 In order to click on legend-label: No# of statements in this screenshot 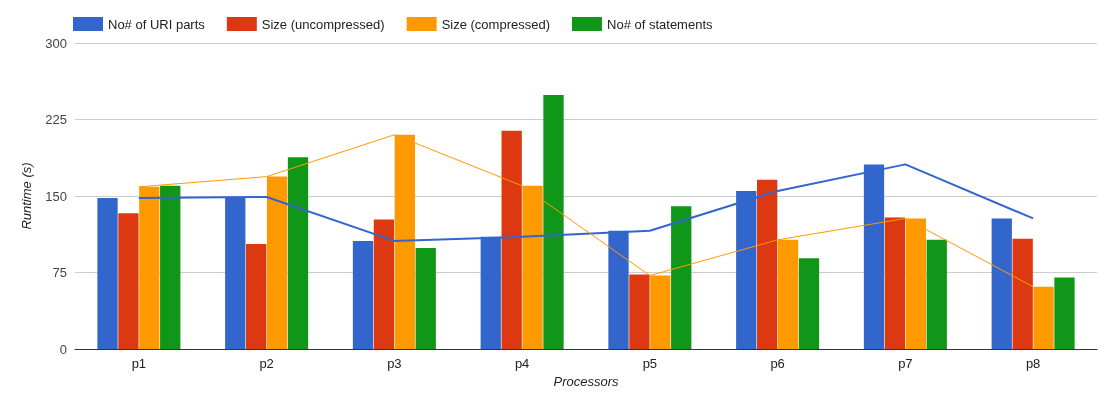, I will do `click(660, 24)`.